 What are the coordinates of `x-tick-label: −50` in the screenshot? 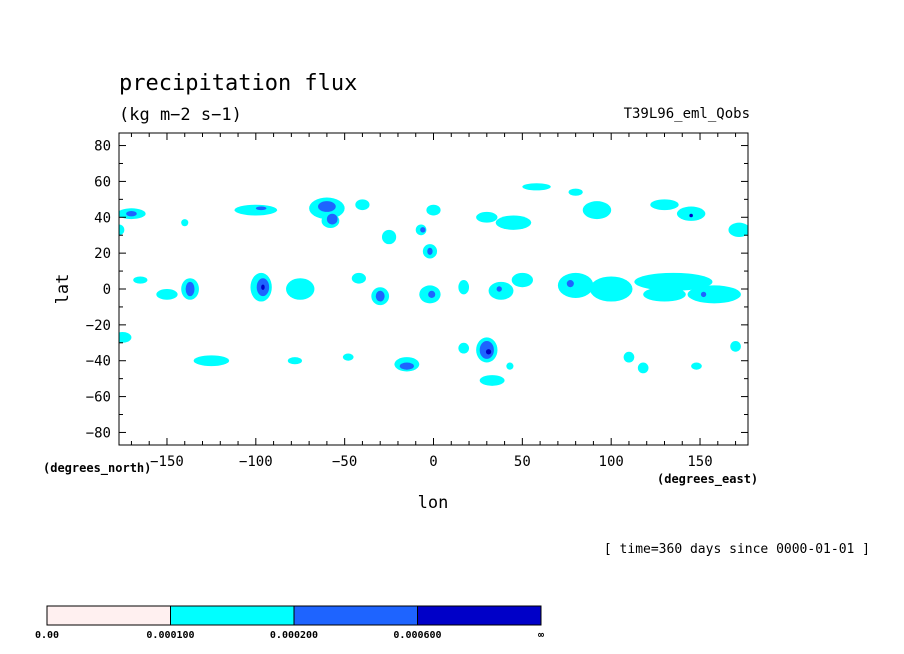 It's located at (344, 462).